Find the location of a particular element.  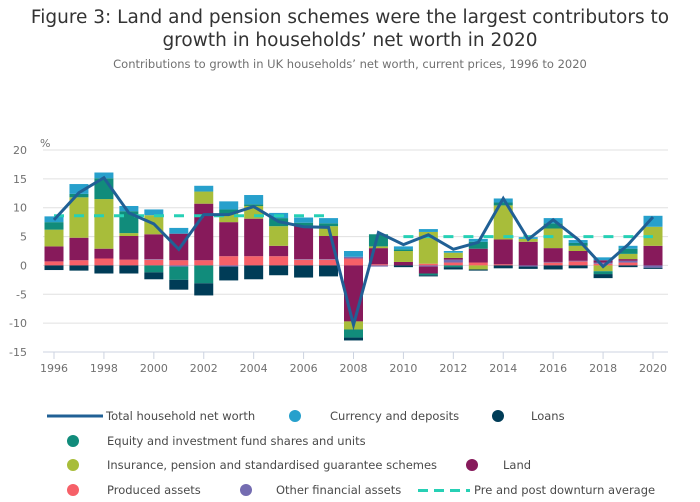

bar-stack-2019 is located at coordinates (628, 256).